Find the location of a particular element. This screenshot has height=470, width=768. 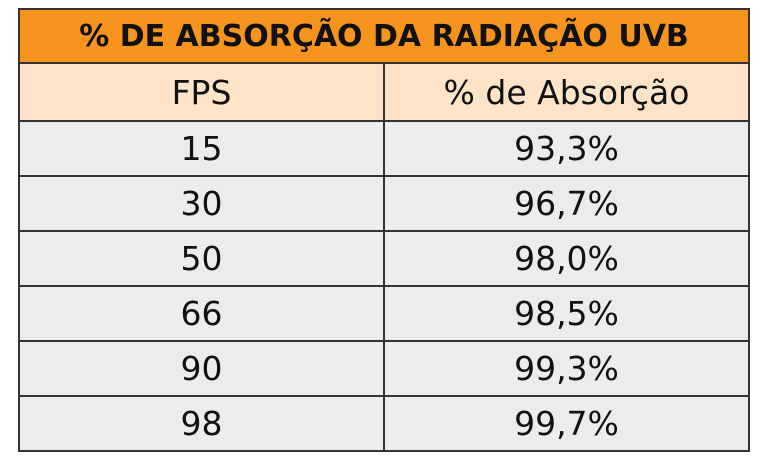

table-title: % DE ABSORÇÃO DA RADIAÇÃO UVB is located at coordinates (384, 36).